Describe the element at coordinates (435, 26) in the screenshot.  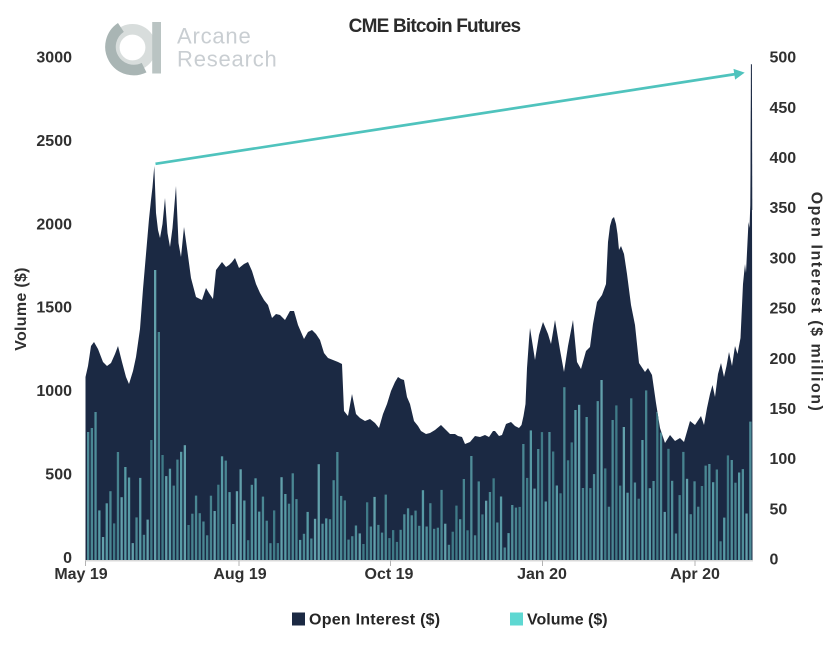
I see `svg-text: CME Bitcoin Futures` at that location.